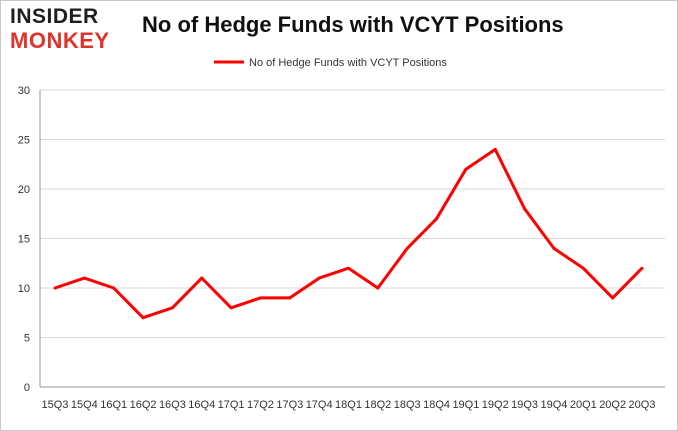 The height and width of the screenshot is (431, 678). Describe the element at coordinates (113, 405) in the screenshot. I see `x-tick-label: 16Q1` at that location.